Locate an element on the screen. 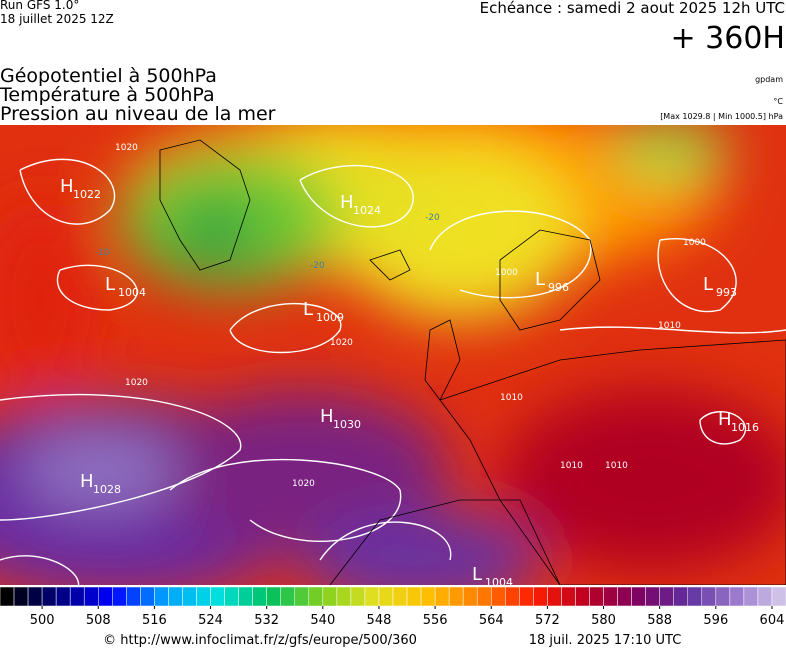 Image resolution: width=786 pixels, height=652 pixels. pressure-center: L 996 is located at coordinates (552, 281).